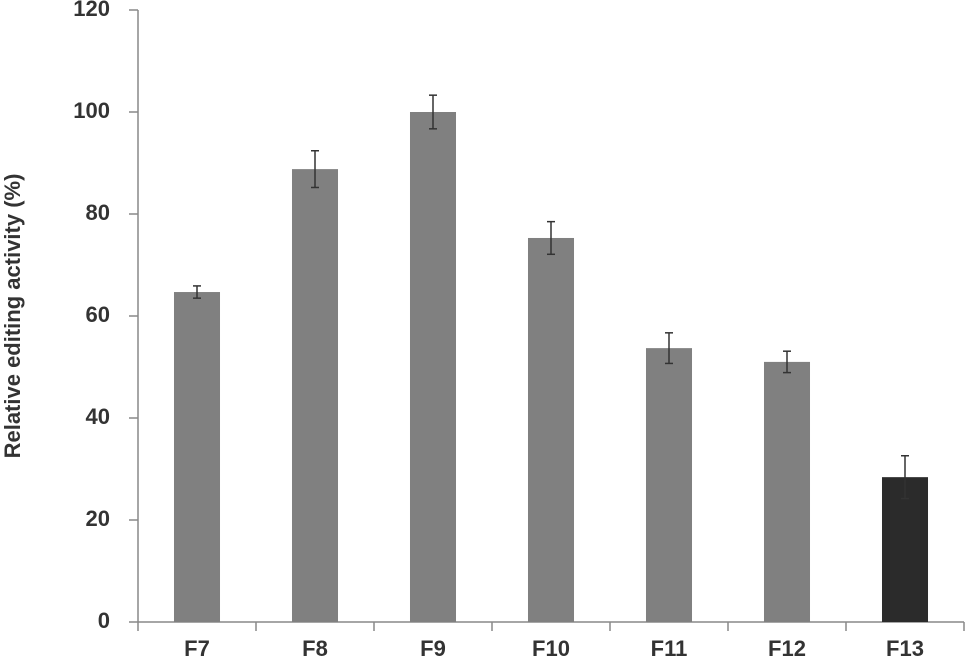 The height and width of the screenshot is (667, 966). What do you see at coordinates (98, 212) in the screenshot?
I see `y-tick-label: 80` at bounding box center [98, 212].